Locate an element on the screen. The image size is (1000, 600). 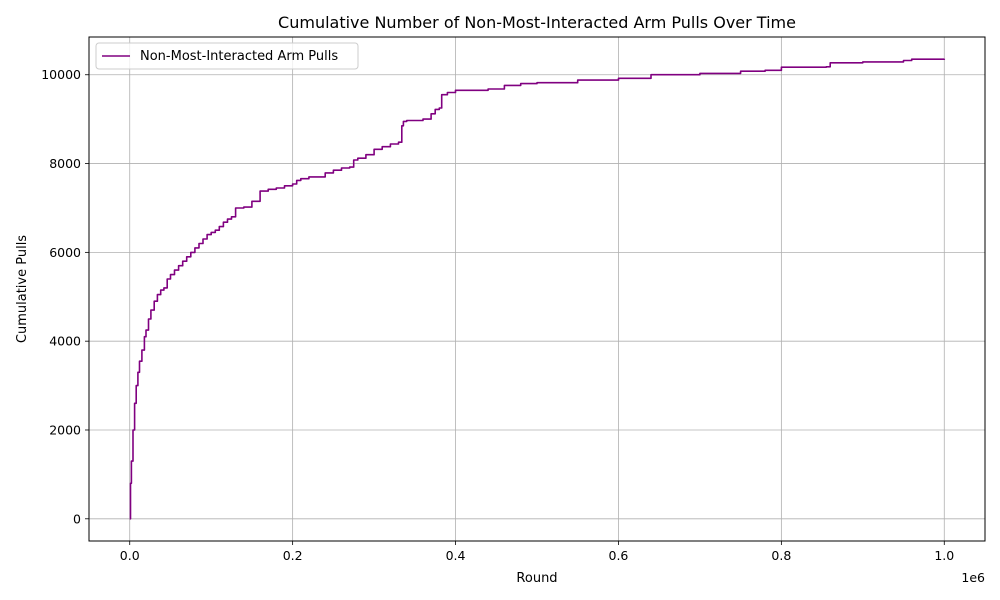
x-axis-label: Round is located at coordinates (536, 578).